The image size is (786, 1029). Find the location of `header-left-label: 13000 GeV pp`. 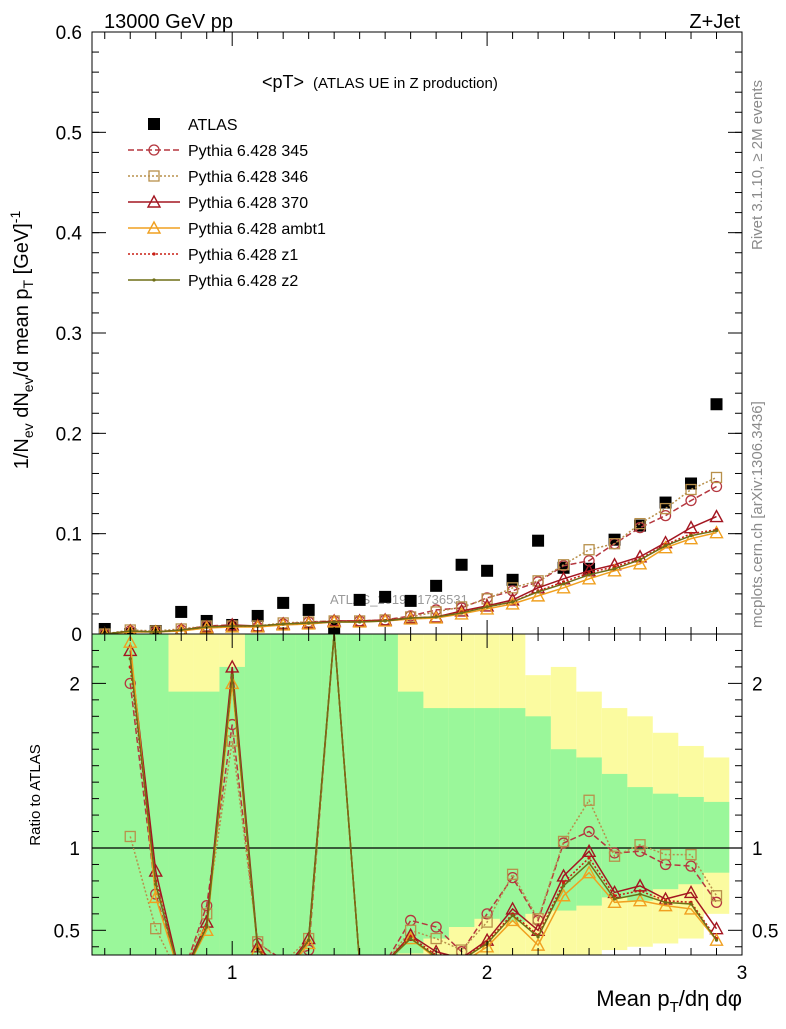

header-left-label: 13000 GeV pp is located at coordinates (168, 22).